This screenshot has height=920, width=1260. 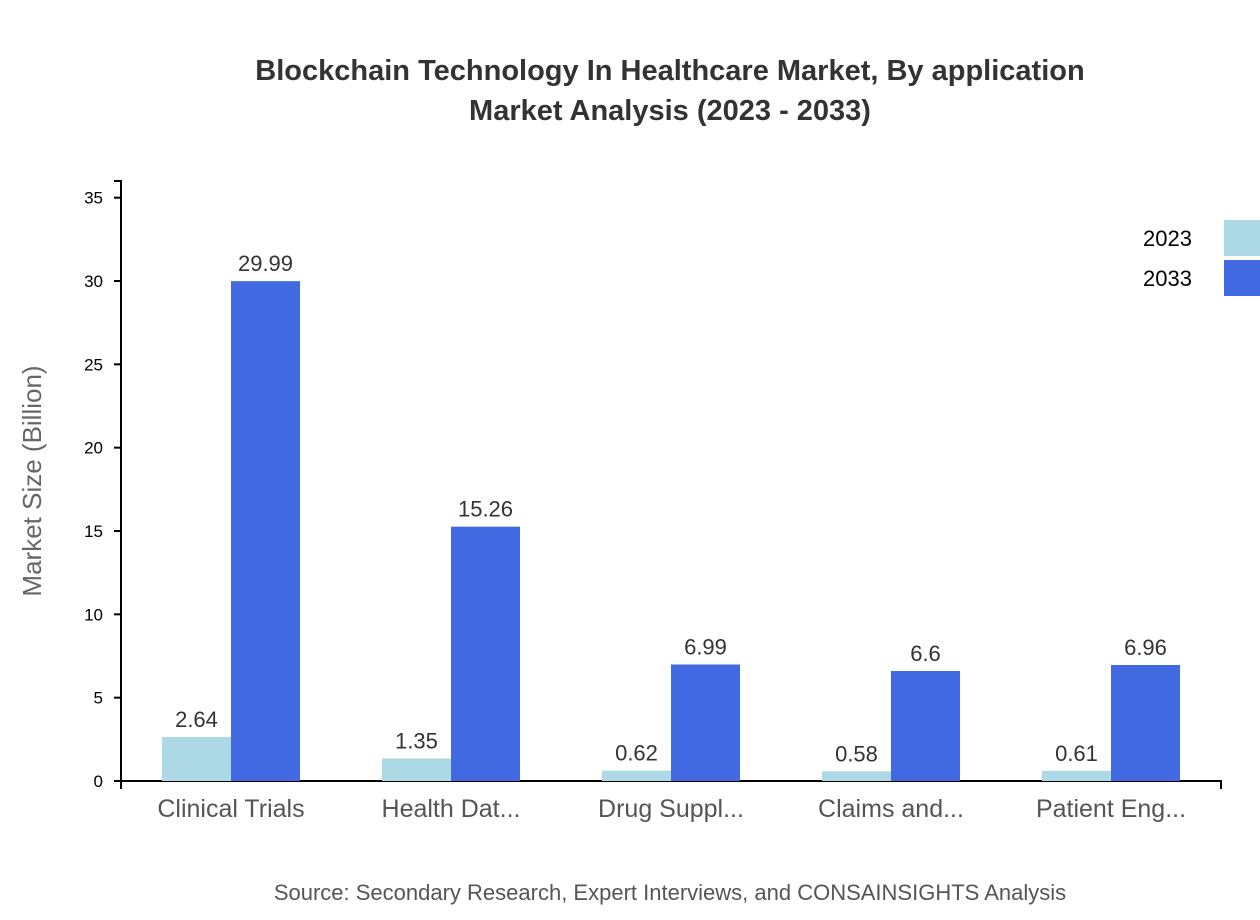 What do you see at coordinates (1076, 753) in the screenshot?
I see `data-label: 0.61` at bounding box center [1076, 753].